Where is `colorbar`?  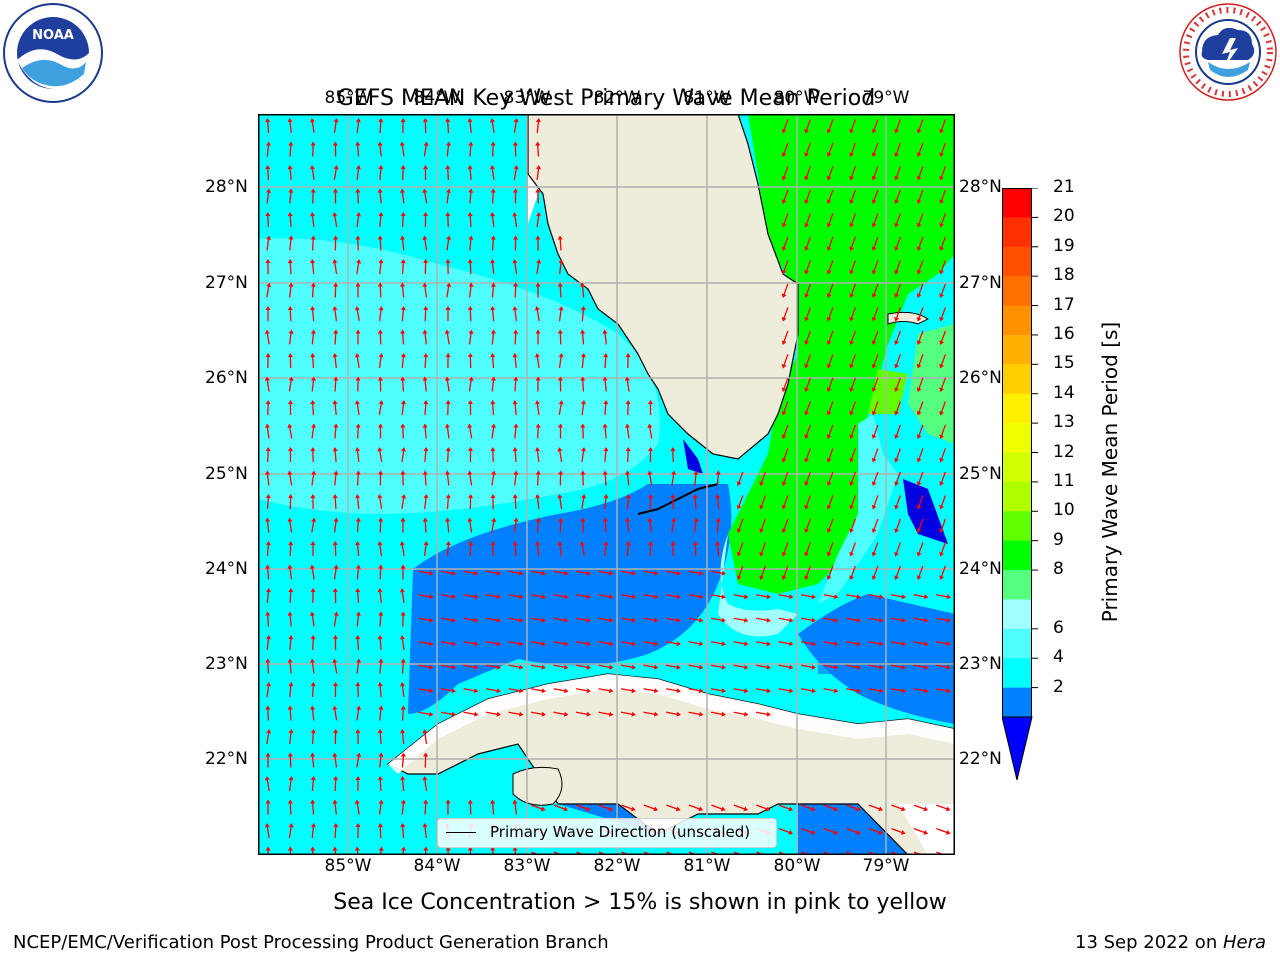 colorbar is located at coordinates (1024, 486).